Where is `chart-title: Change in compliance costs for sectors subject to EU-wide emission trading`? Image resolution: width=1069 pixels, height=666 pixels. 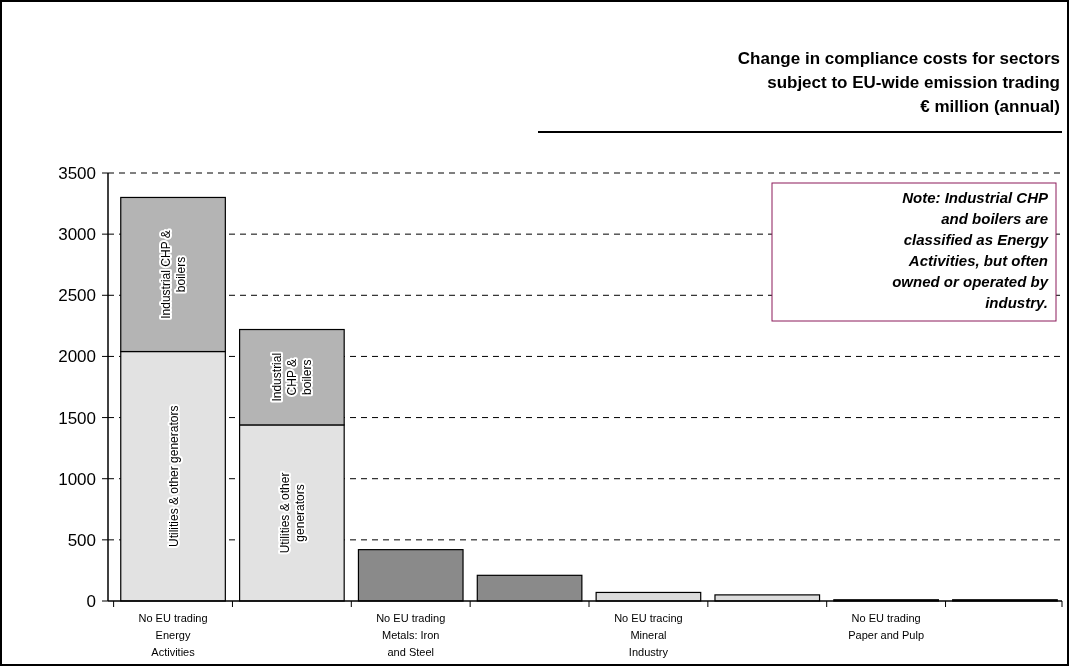 chart-title: Change in compliance costs for sectors subject to EU-wide emission trading is located at coordinates (898, 70).